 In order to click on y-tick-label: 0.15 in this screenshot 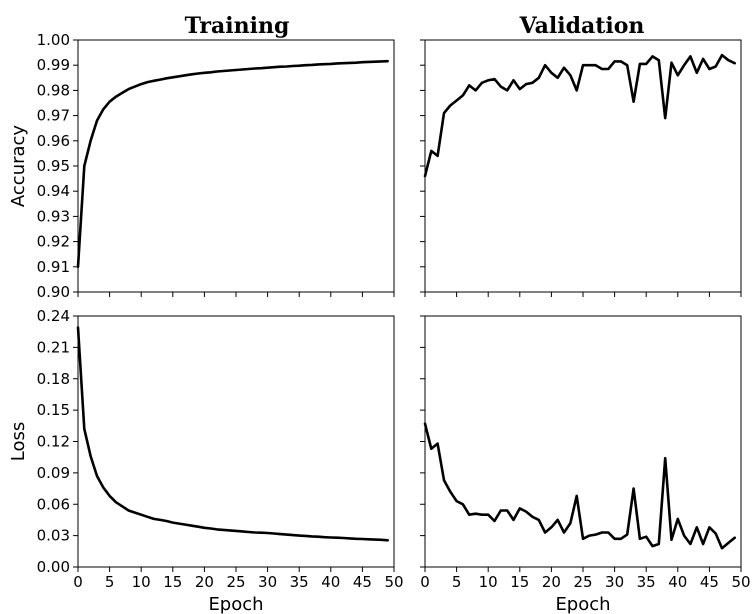, I will do `click(53, 410)`.